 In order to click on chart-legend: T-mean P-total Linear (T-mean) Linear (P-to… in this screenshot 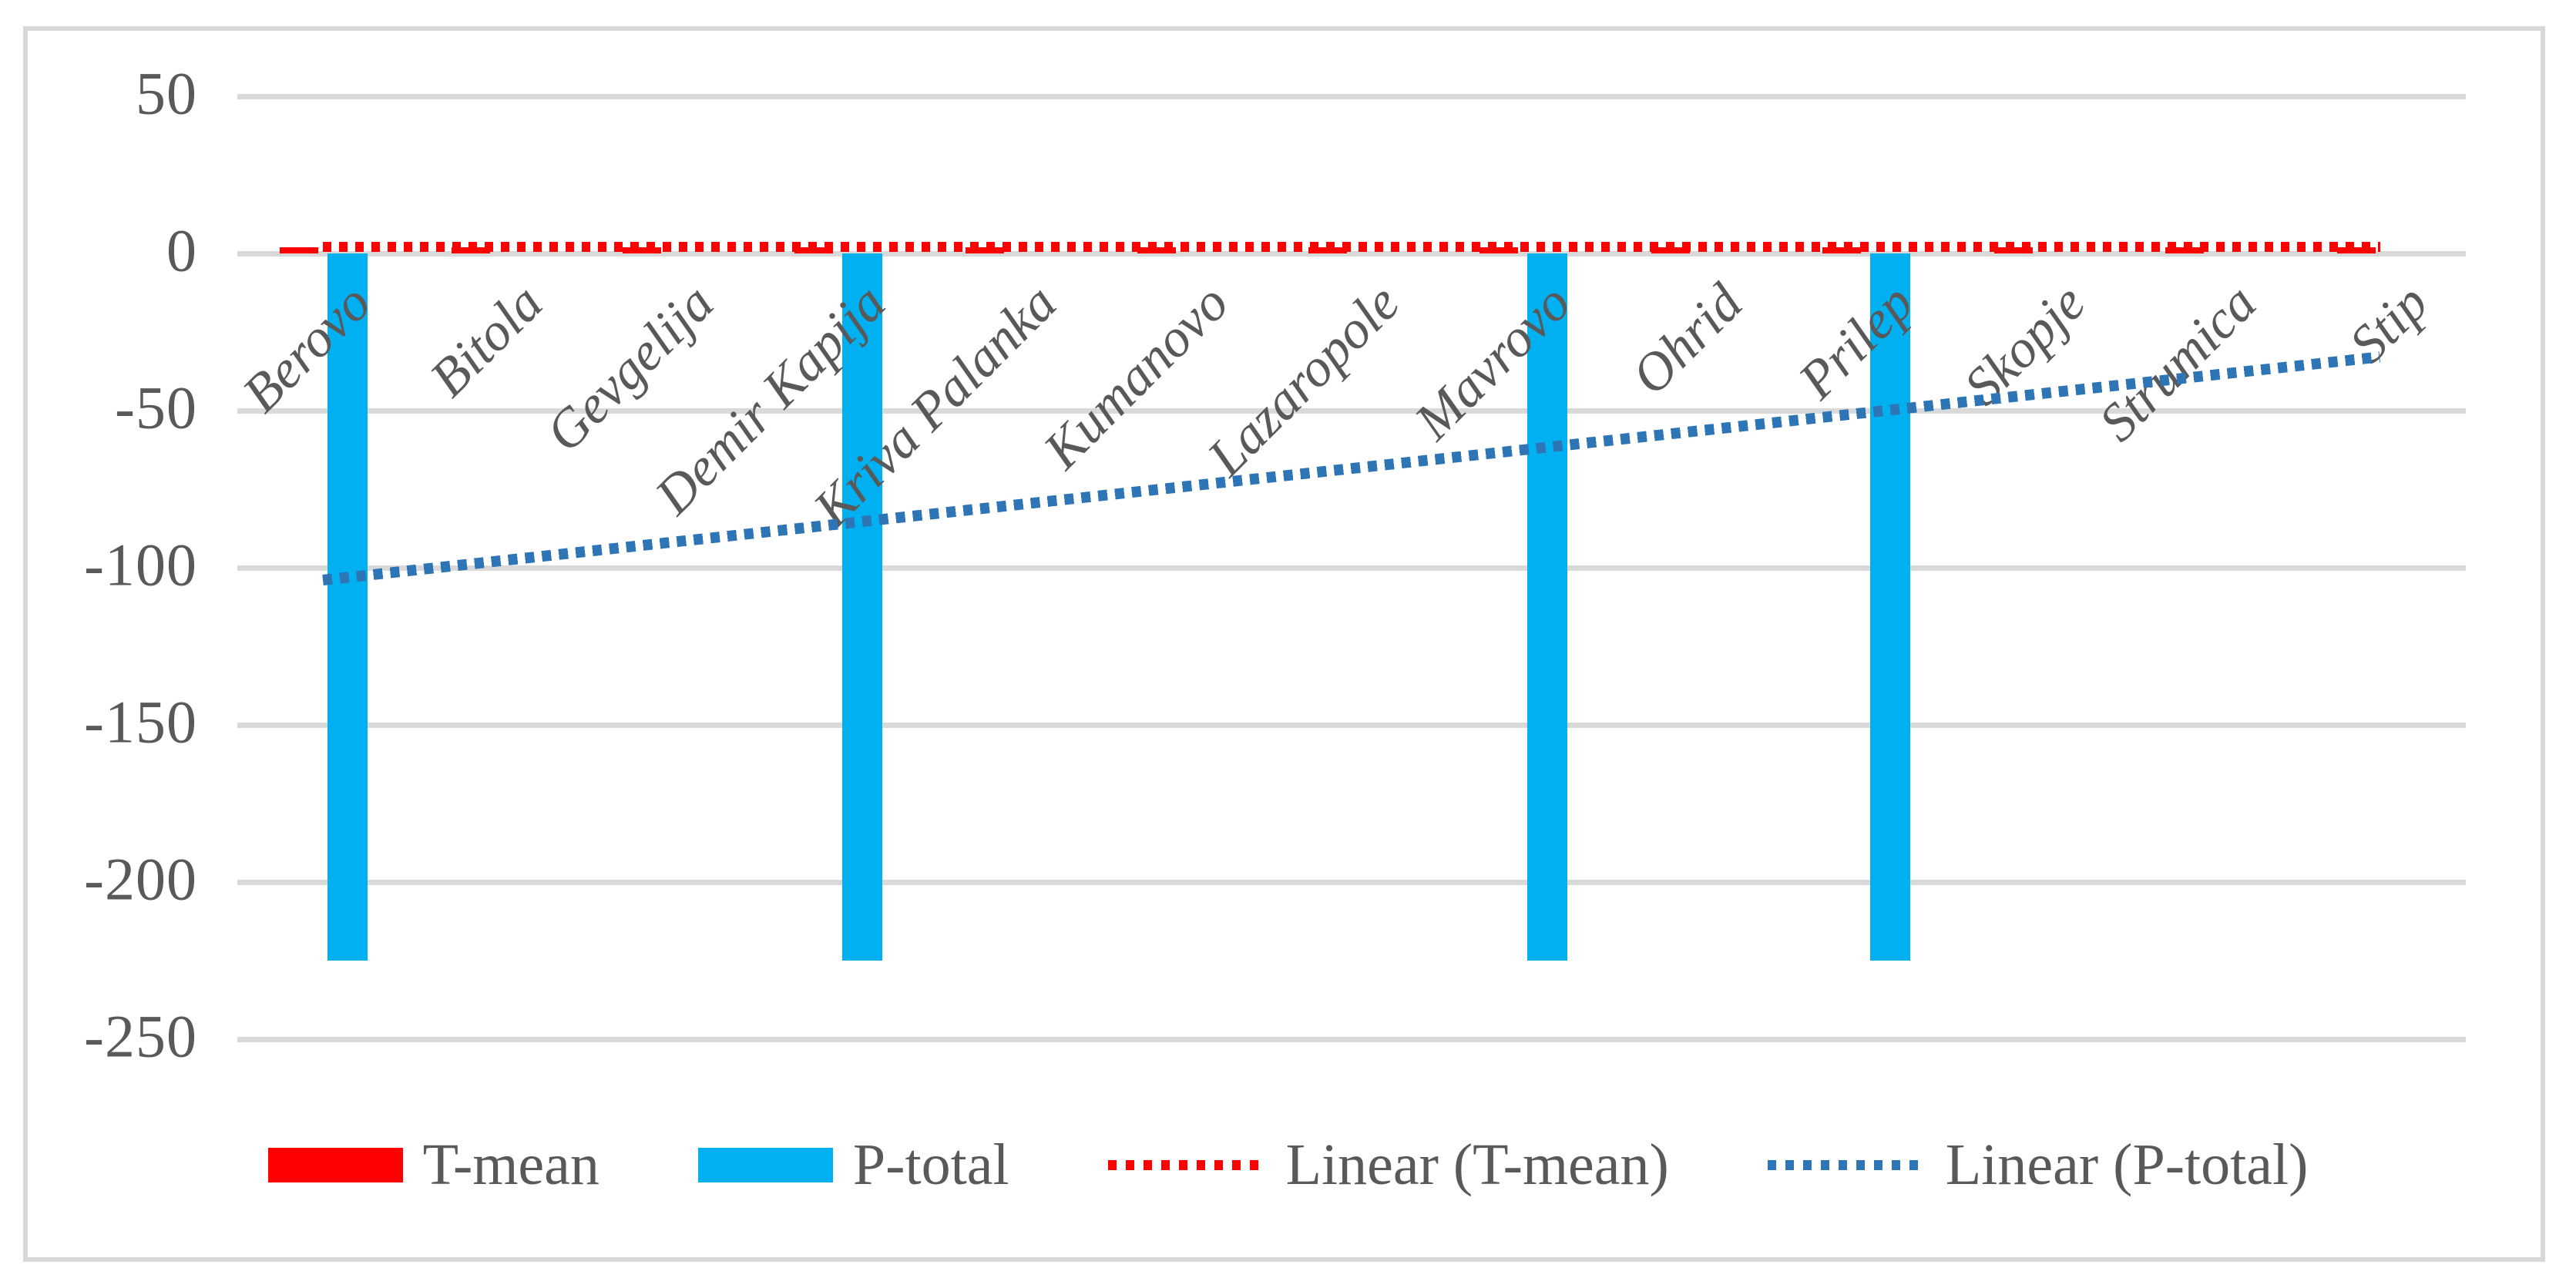, I will do `click(1288, 1164)`.